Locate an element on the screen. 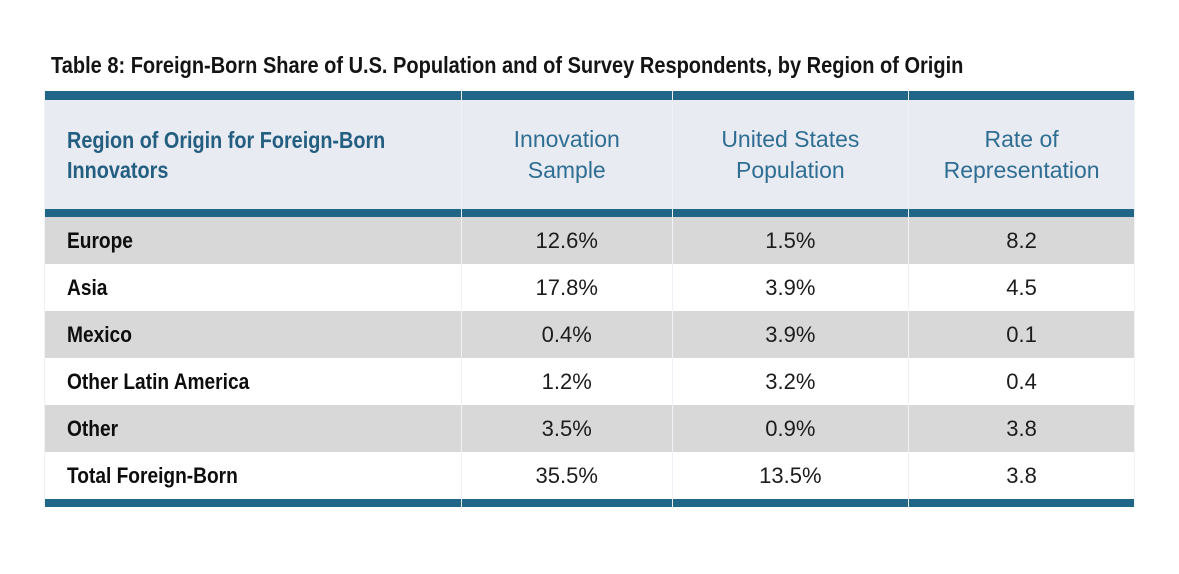  table-row-total-foreign-born: Total Foreign-Born 35.5% 13.5% 3.8 is located at coordinates (589, 475).